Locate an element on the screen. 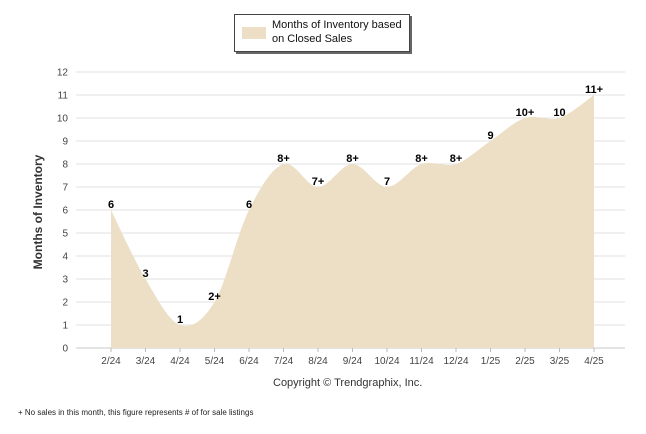 This screenshot has height=434, width=646. y-tick-label: 3 is located at coordinates (65, 280).